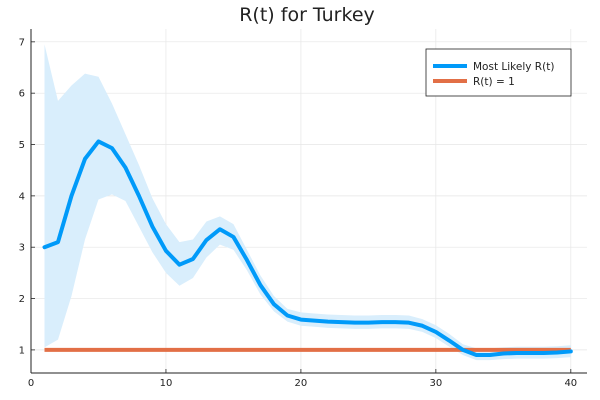 This screenshot has width=600, height=400. I want to click on y-tick-label: 1, so click(22, 350).